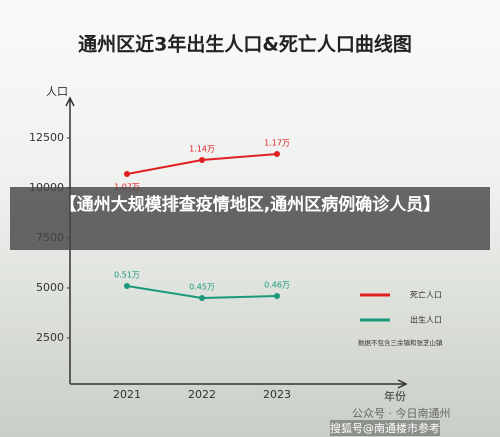  Describe the element at coordinates (50, 337) in the screenshot. I see `y-tick-label: 2500` at that location.